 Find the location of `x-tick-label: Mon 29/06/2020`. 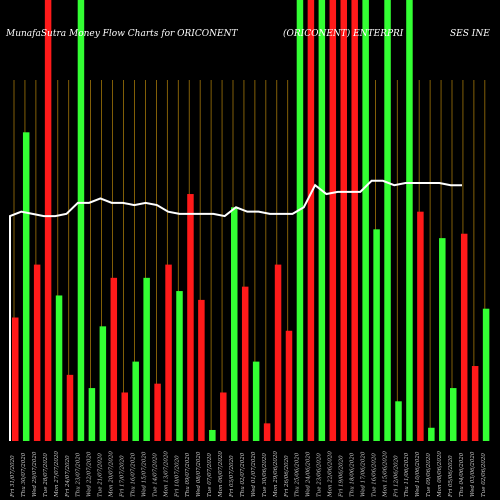

x-tick-label: Mon 29/06/2020 is located at coordinates (276, 474).